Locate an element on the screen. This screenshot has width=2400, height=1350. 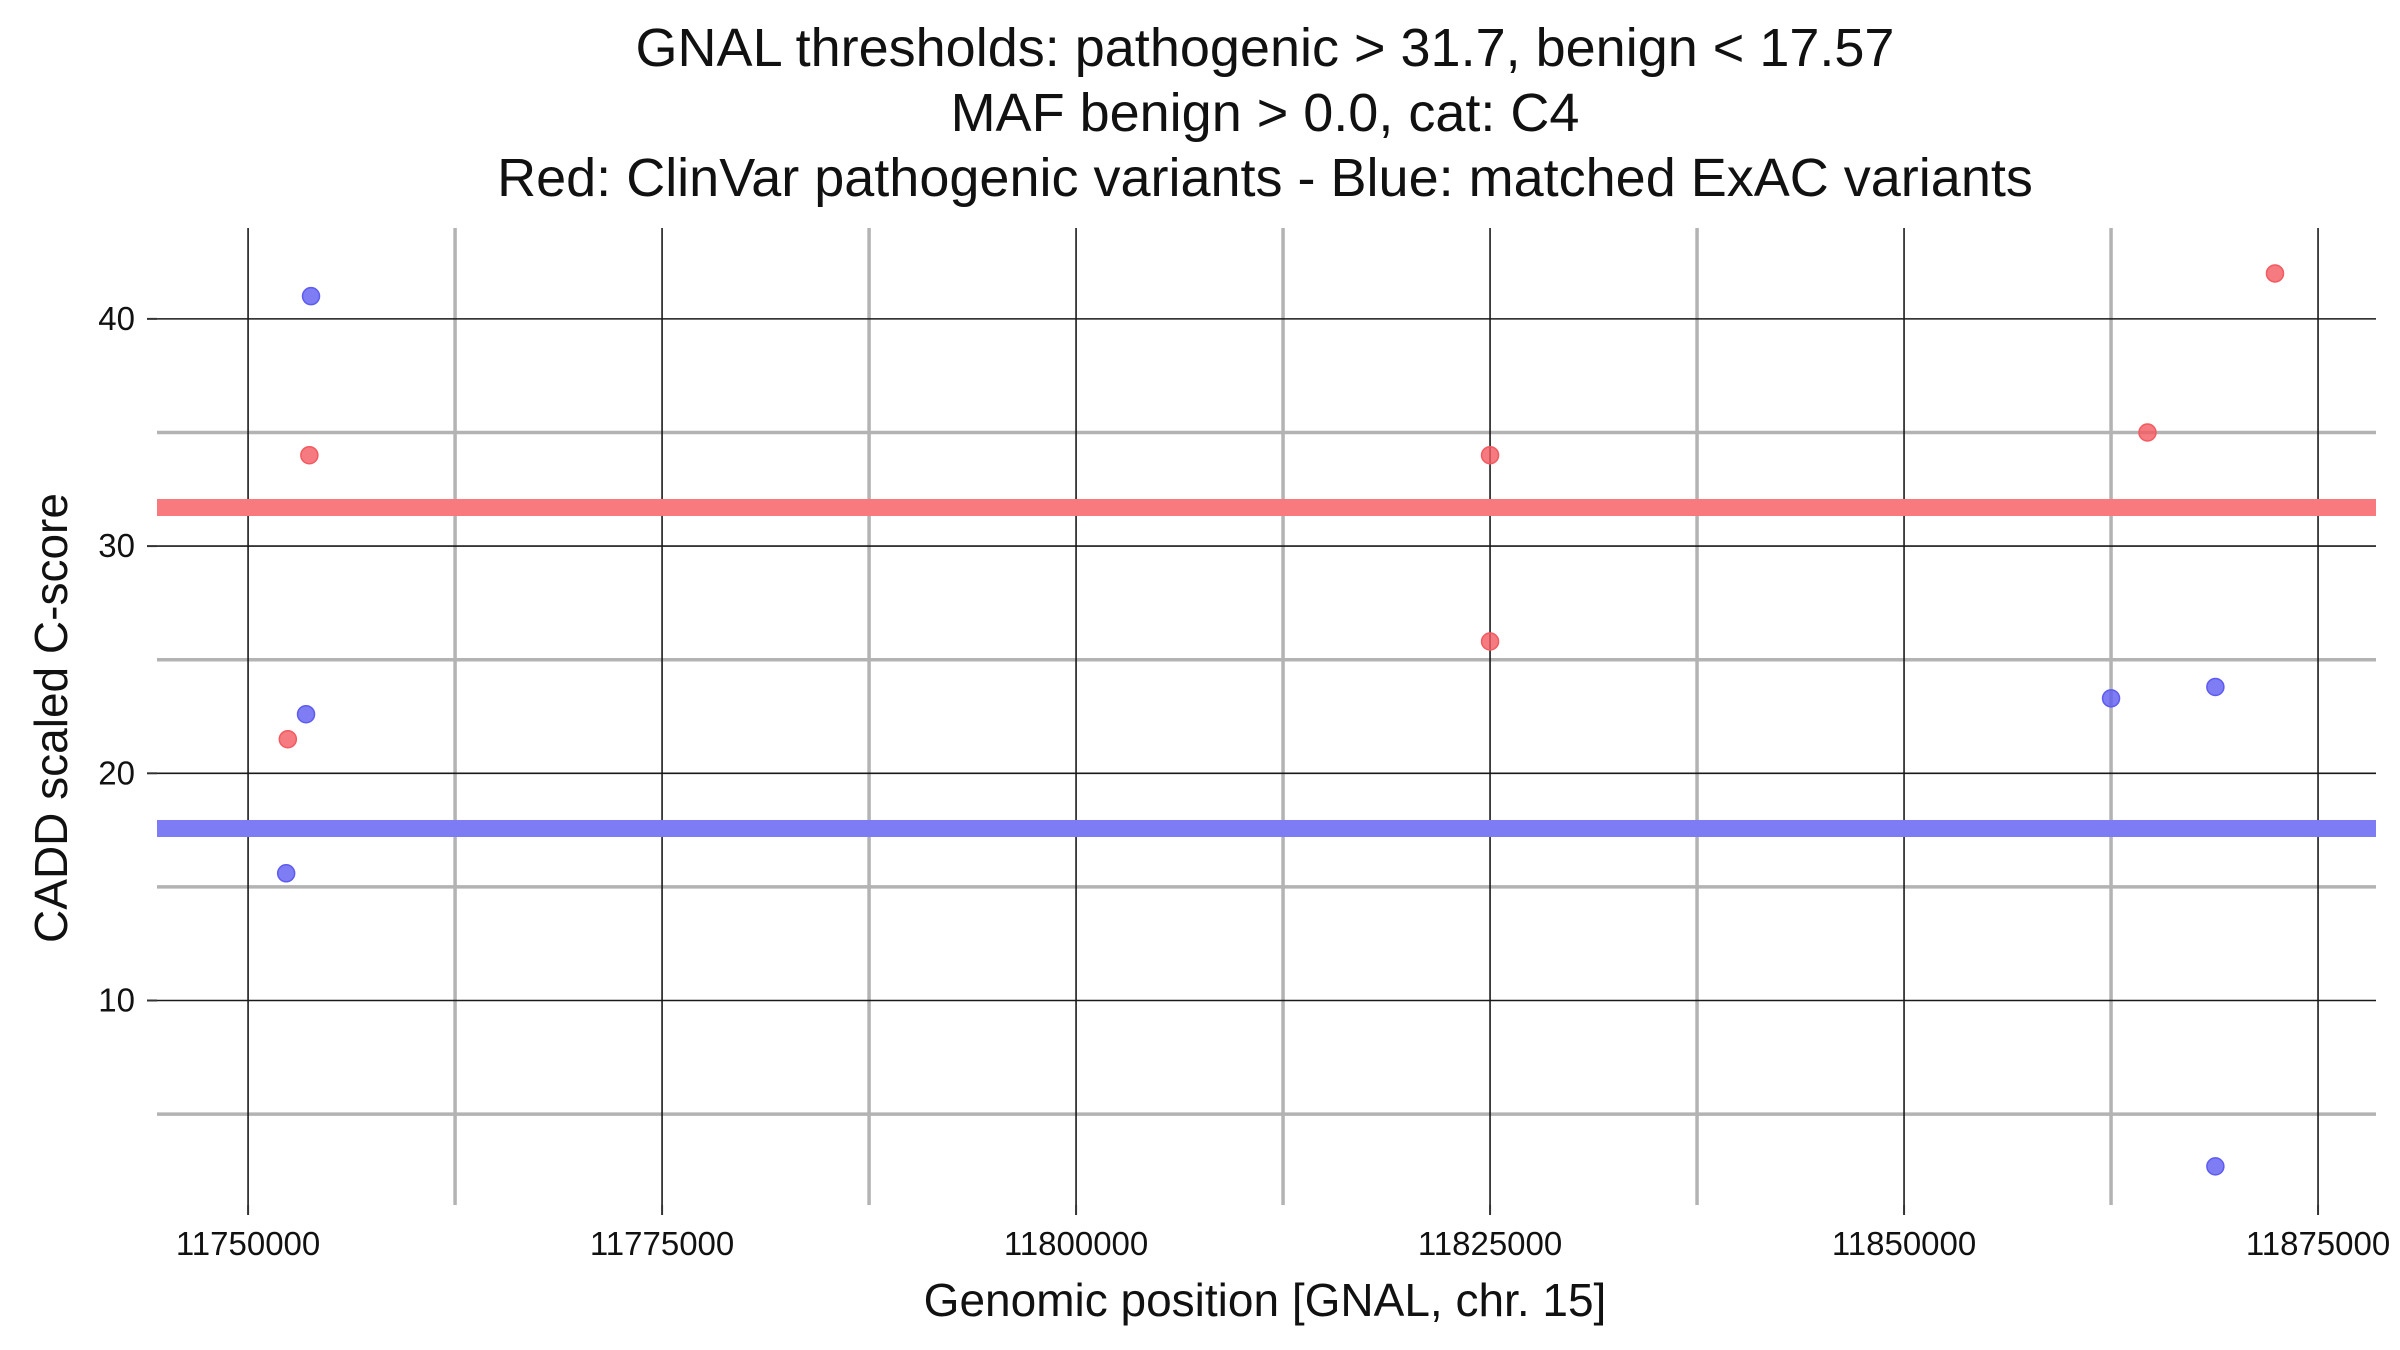
y-tick-label: 30 is located at coordinates (116, 545).